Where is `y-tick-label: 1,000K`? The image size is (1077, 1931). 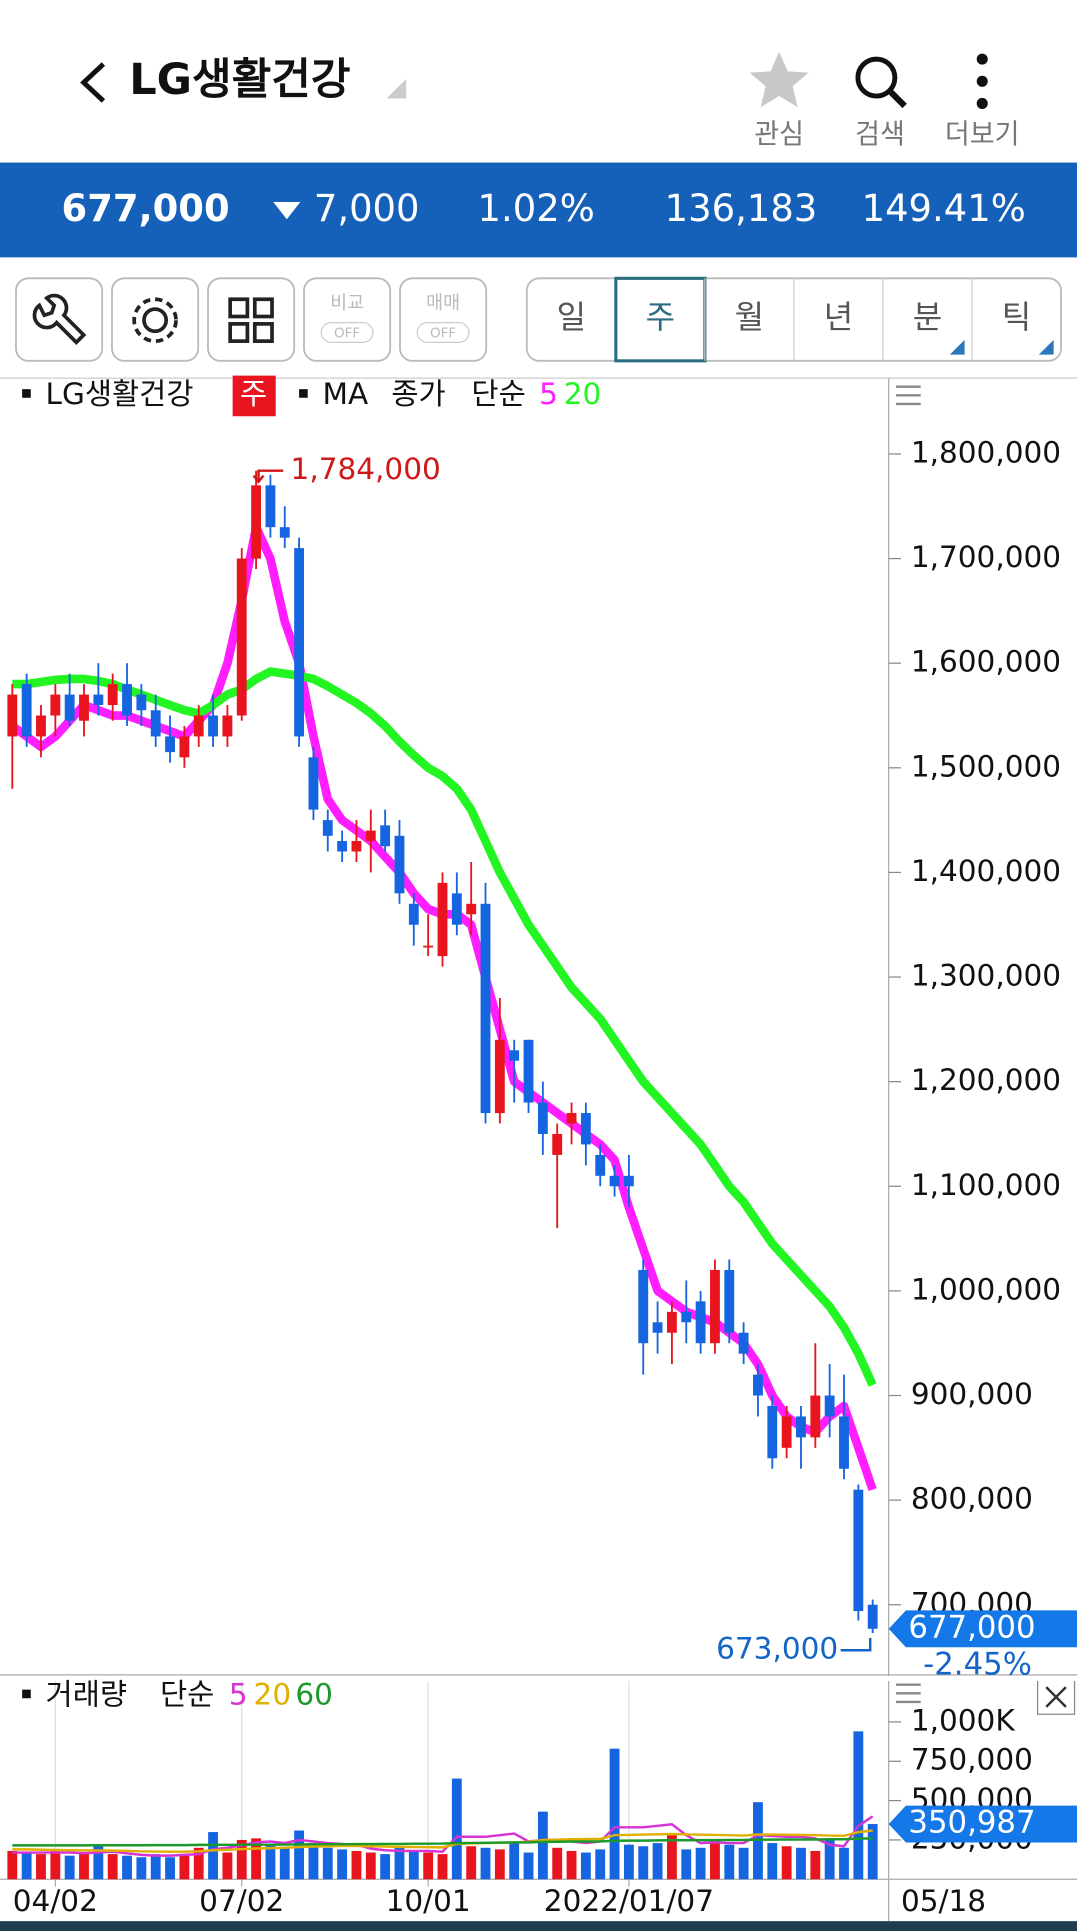
y-tick-label: 1,000K is located at coordinates (963, 1720).